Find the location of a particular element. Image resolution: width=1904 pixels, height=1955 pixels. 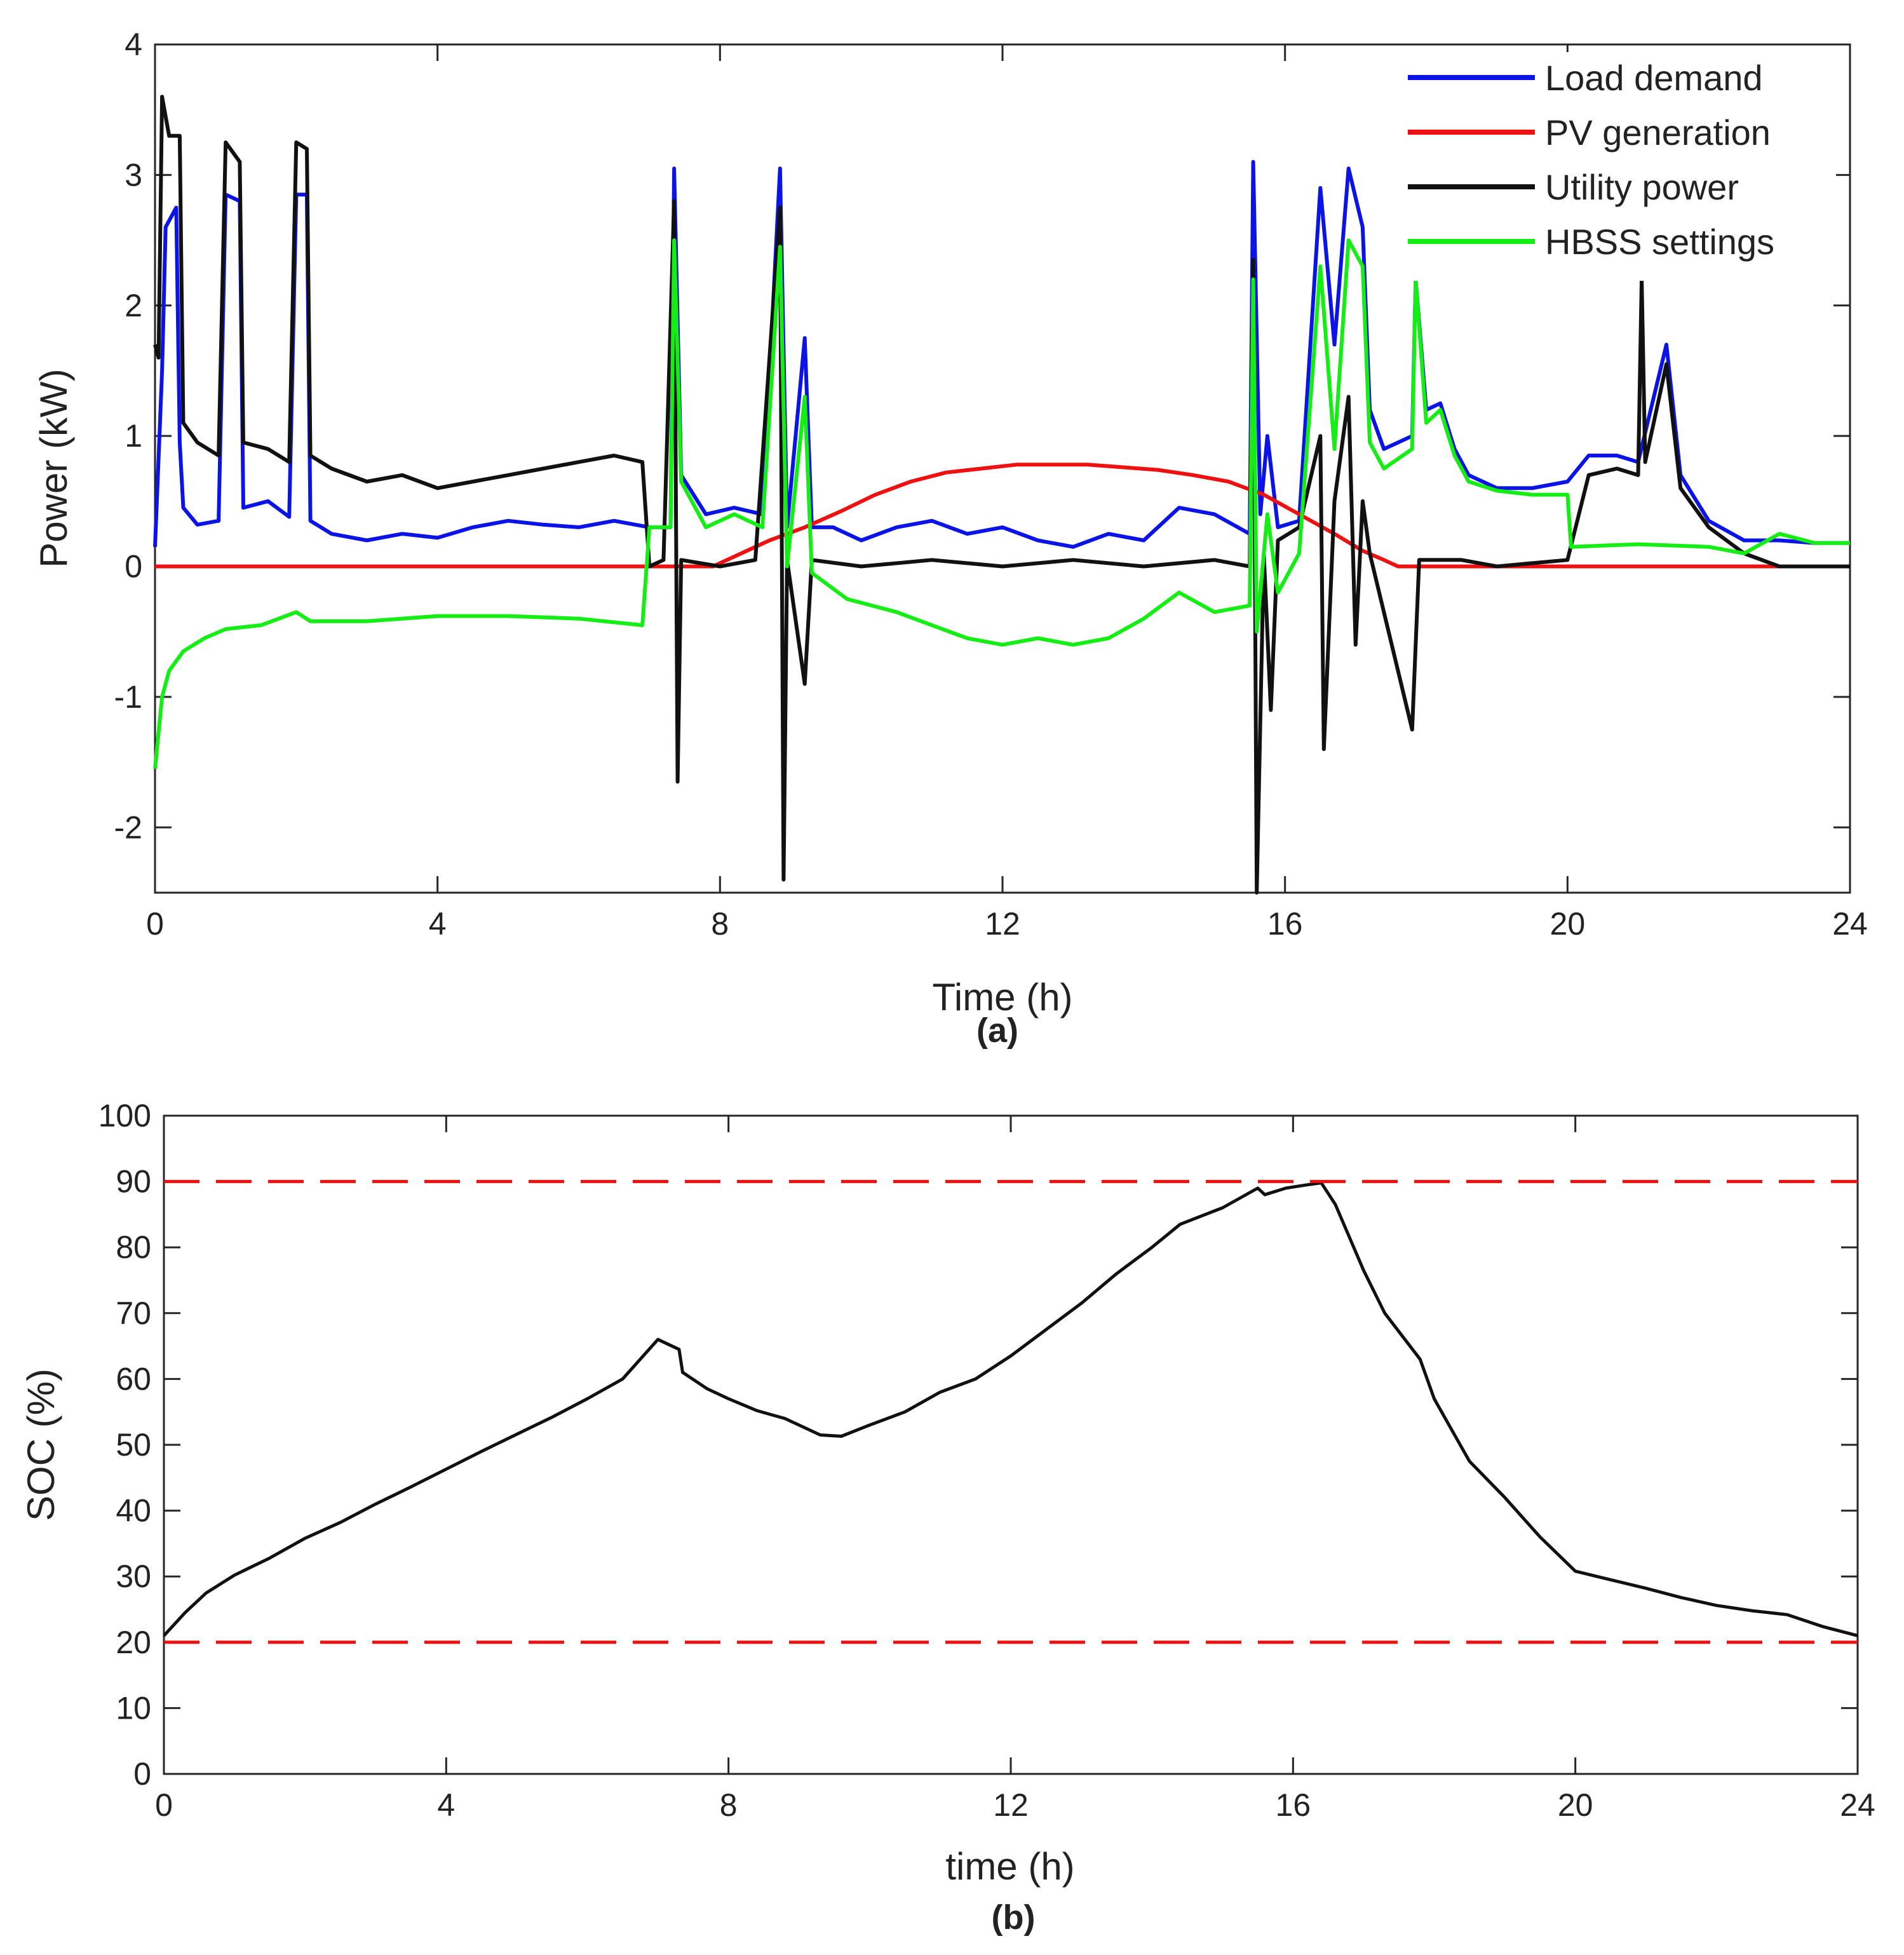

y-tick-label: 80 is located at coordinates (133, 1247).